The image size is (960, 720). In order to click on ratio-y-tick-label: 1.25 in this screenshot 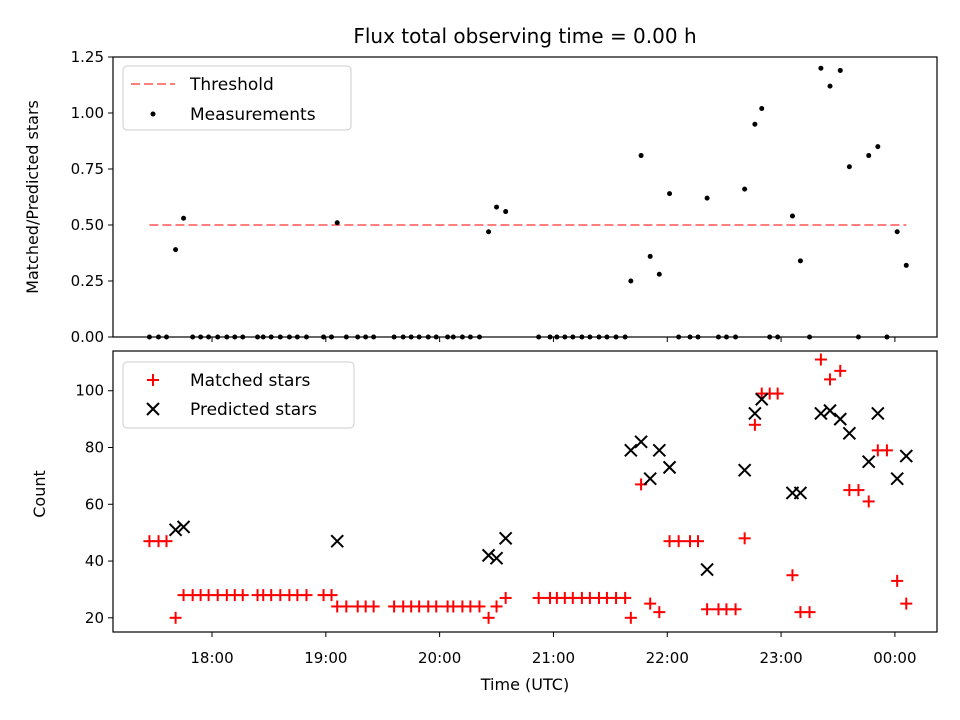, I will do `click(87, 57)`.